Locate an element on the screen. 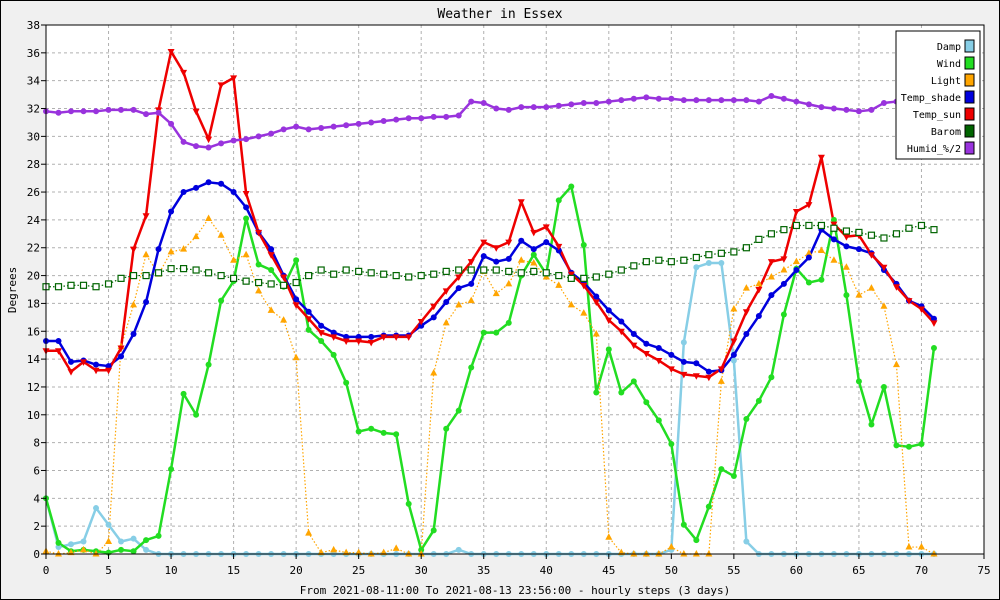 The width and height of the screenshot is (1000, 600). x-tick-label: 70 is located at coordinates (921, 570).